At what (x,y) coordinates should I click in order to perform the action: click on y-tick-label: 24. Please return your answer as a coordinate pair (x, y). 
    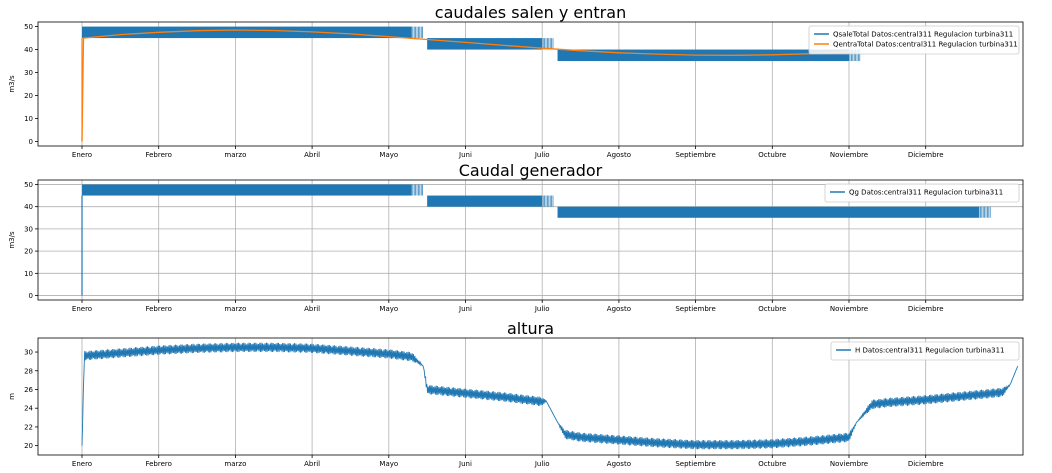
    Looking at the image, I should click on (28, 409).